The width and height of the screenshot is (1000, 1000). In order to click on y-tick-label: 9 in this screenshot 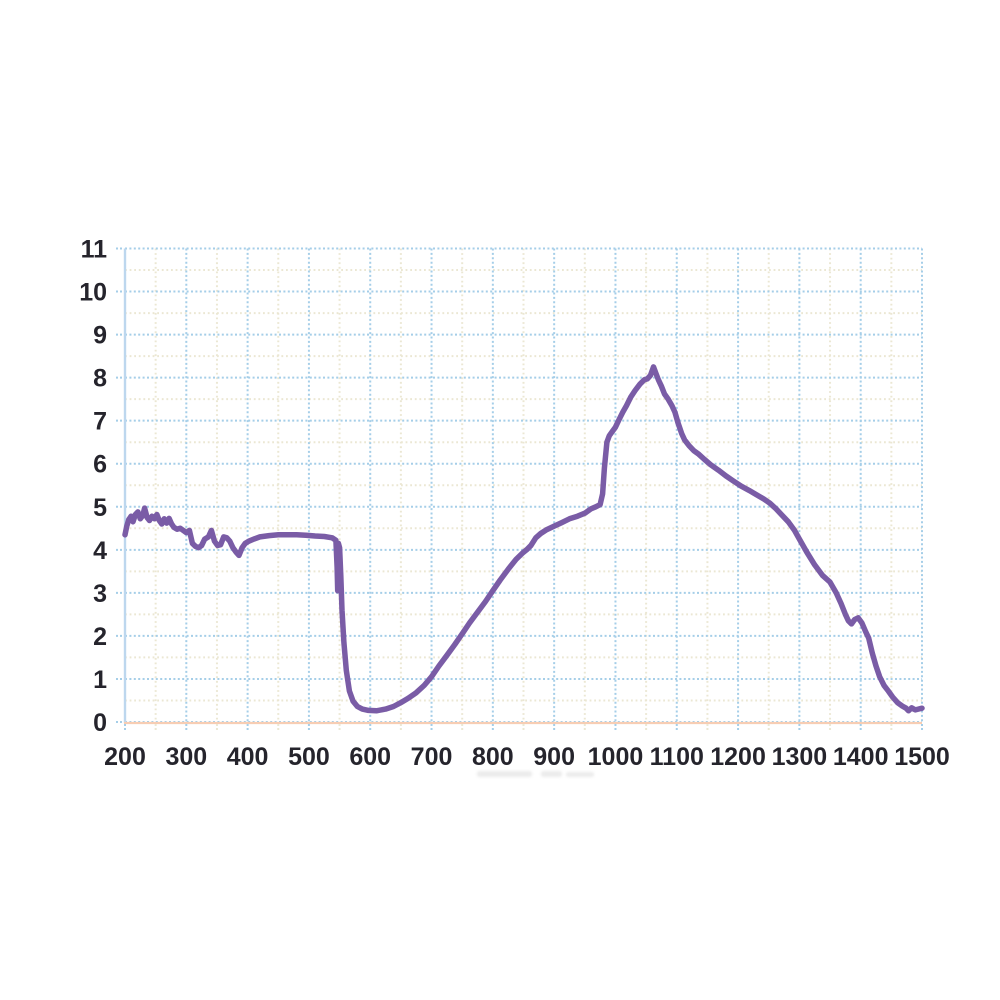, I will do `click(100, 336)`.